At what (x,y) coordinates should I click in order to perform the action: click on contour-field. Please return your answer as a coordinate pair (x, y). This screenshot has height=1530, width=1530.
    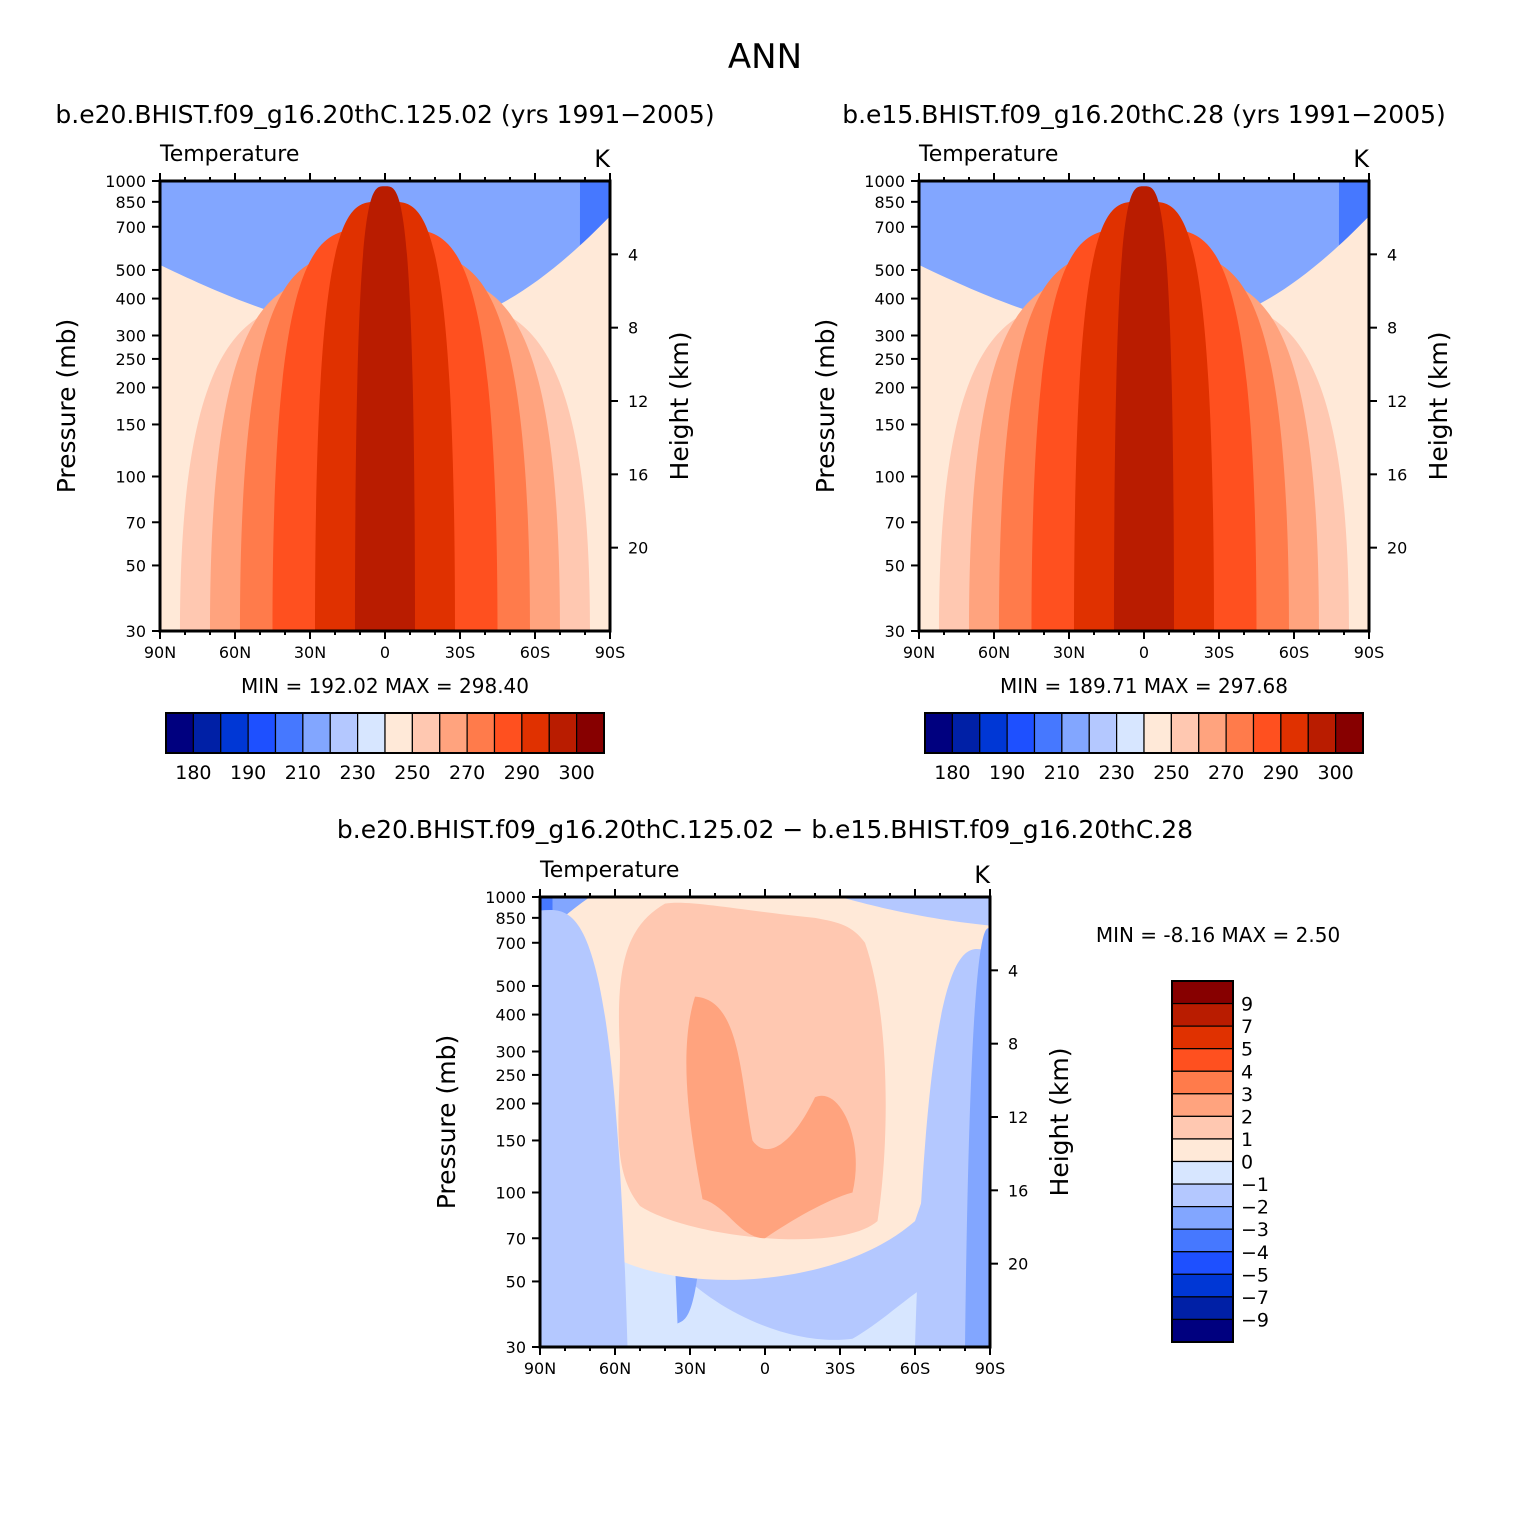
    Looking at the image, I should click on (1144, 406).